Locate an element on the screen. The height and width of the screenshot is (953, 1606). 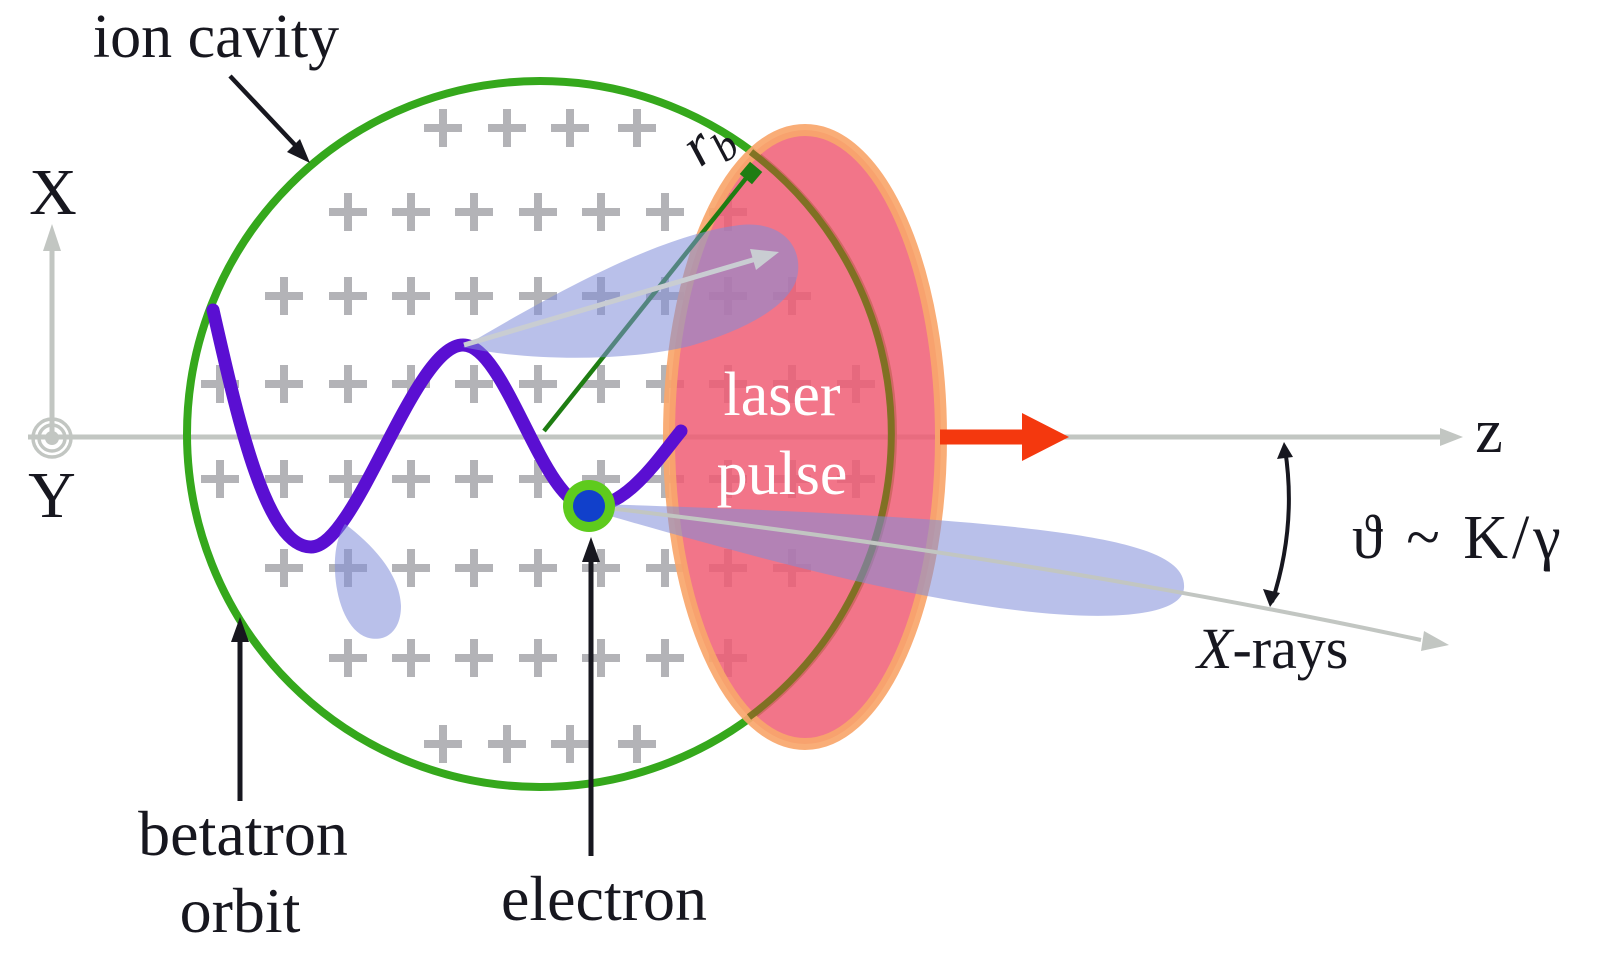
electron-dot-icon is located at coordinates (589, 506).